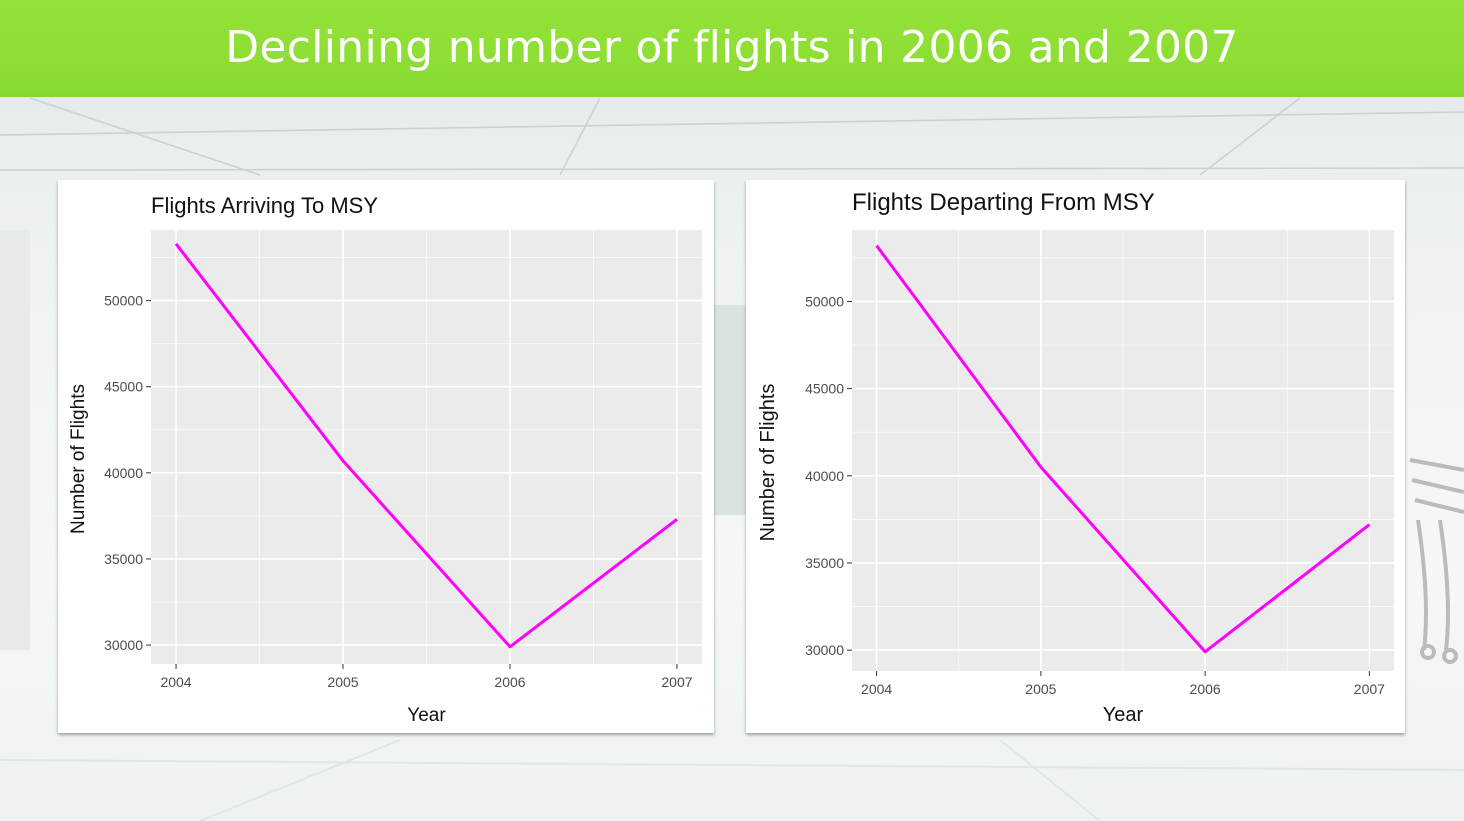 The image size is (1464, 821). I want to click on luggage-carts, so click(1436, 561).